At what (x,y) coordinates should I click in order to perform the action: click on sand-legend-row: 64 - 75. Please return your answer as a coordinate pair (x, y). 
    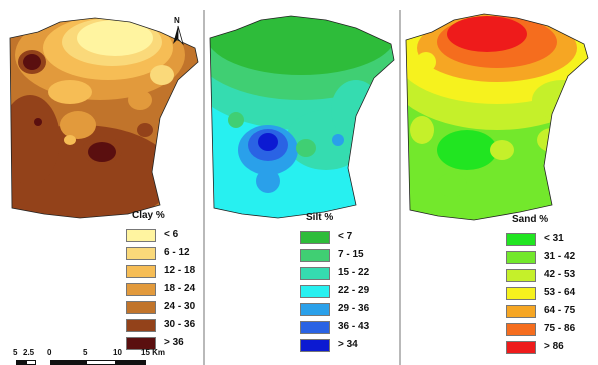
    Looking at the image, I should click on (552, 312).